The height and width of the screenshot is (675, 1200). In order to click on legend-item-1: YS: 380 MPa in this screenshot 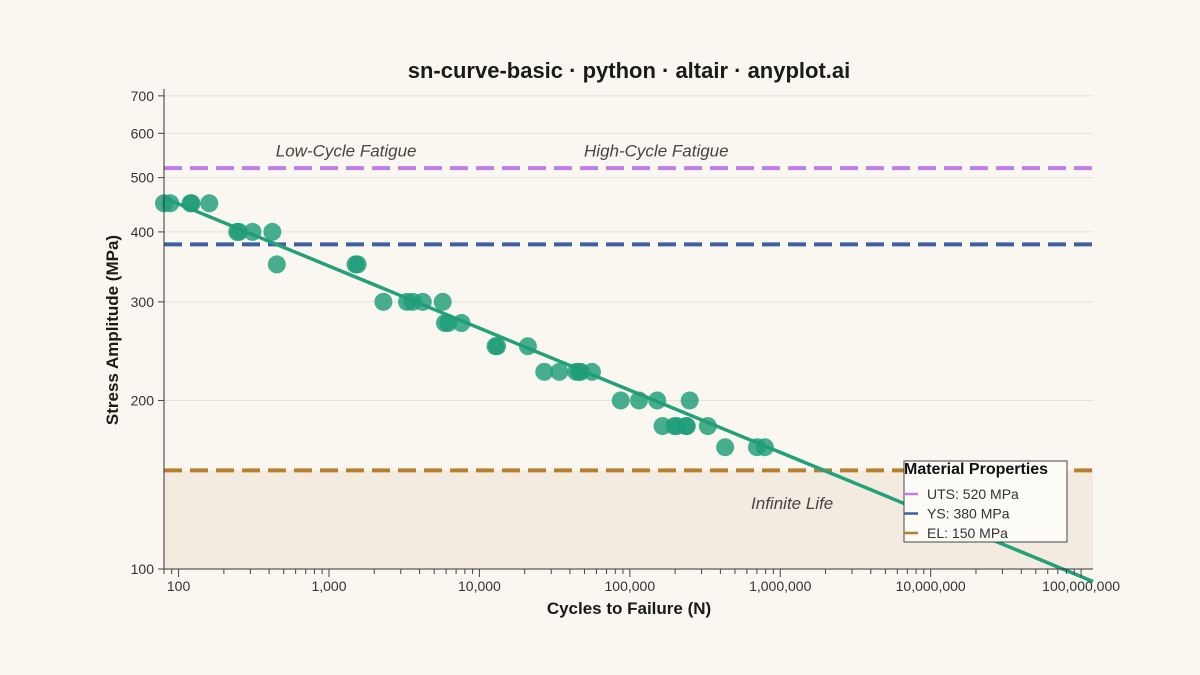, I will do `click(968, 514)`.